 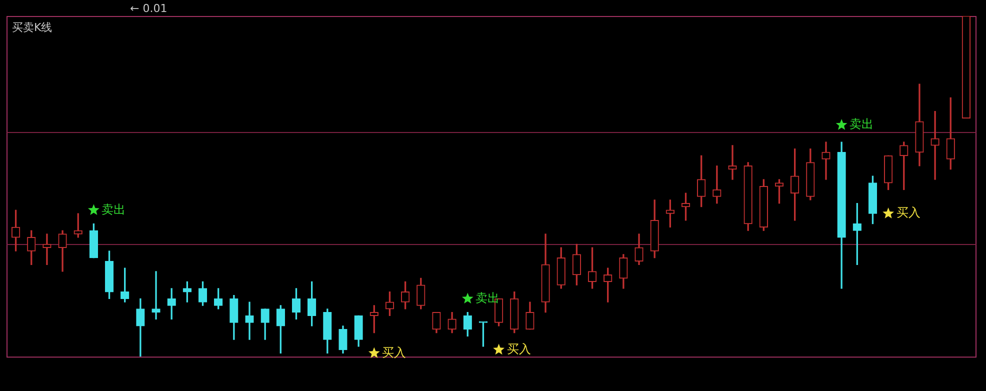 I want to click on series-label: 卖出, so click(x=114, y=209).